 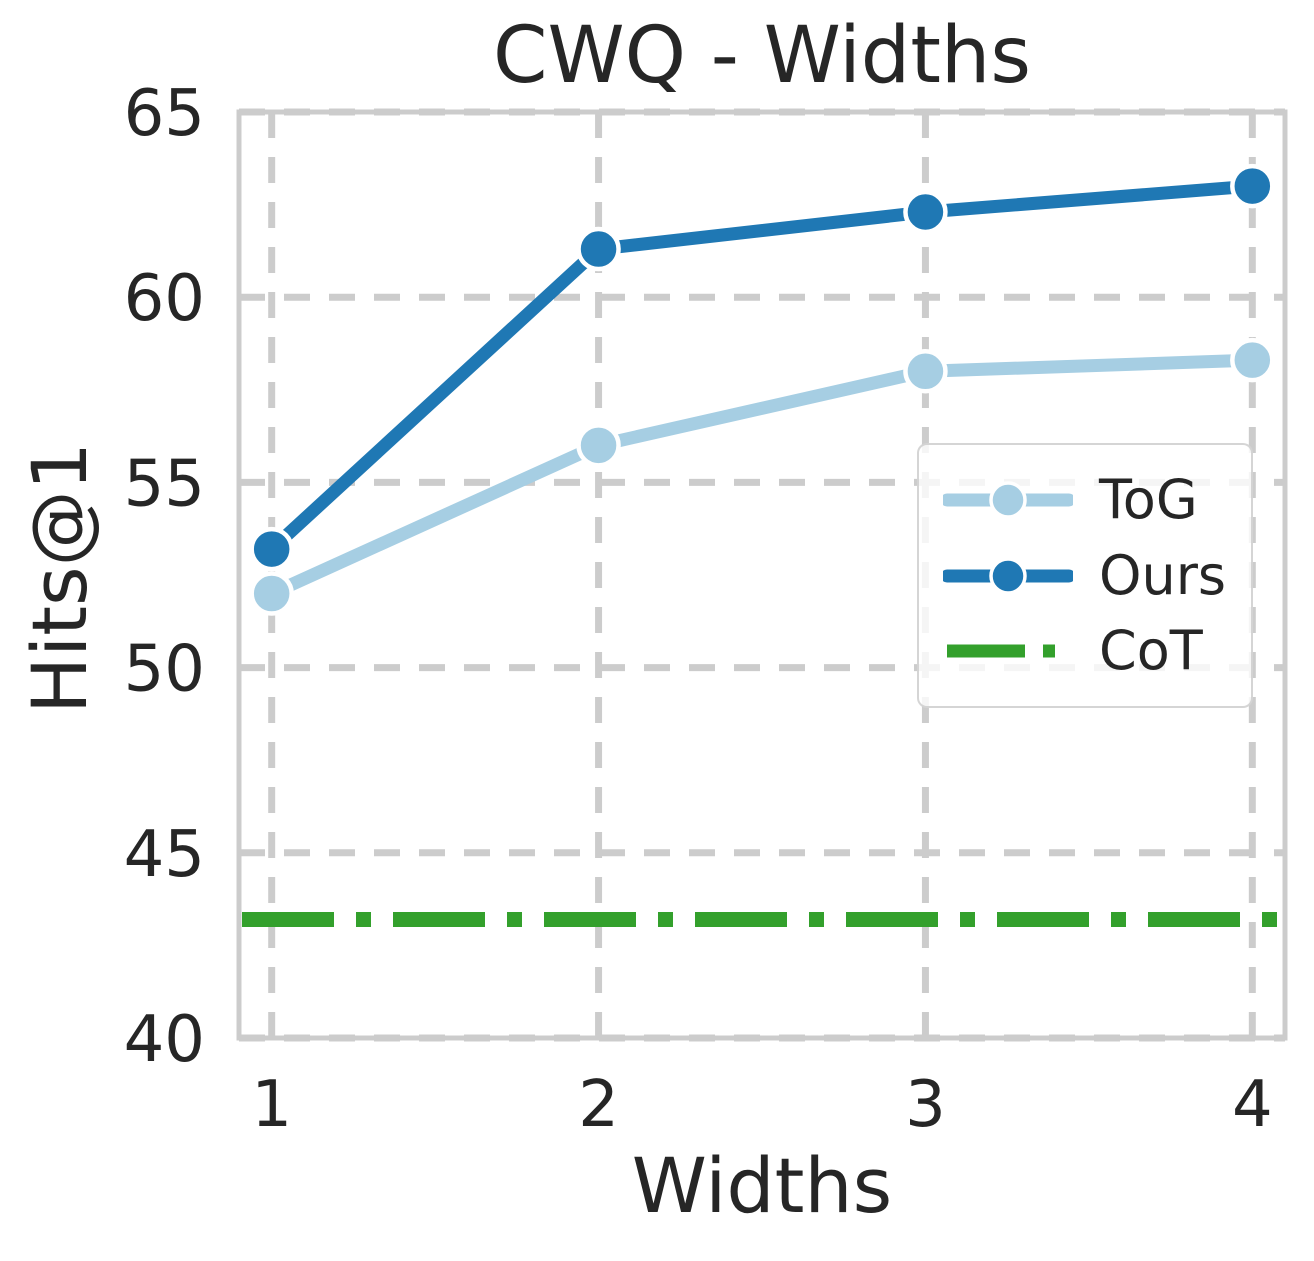 What do you see at coordinates (762, 477) in the screenshot?
I see `series-line-tog` at bounding box center [762, 477].